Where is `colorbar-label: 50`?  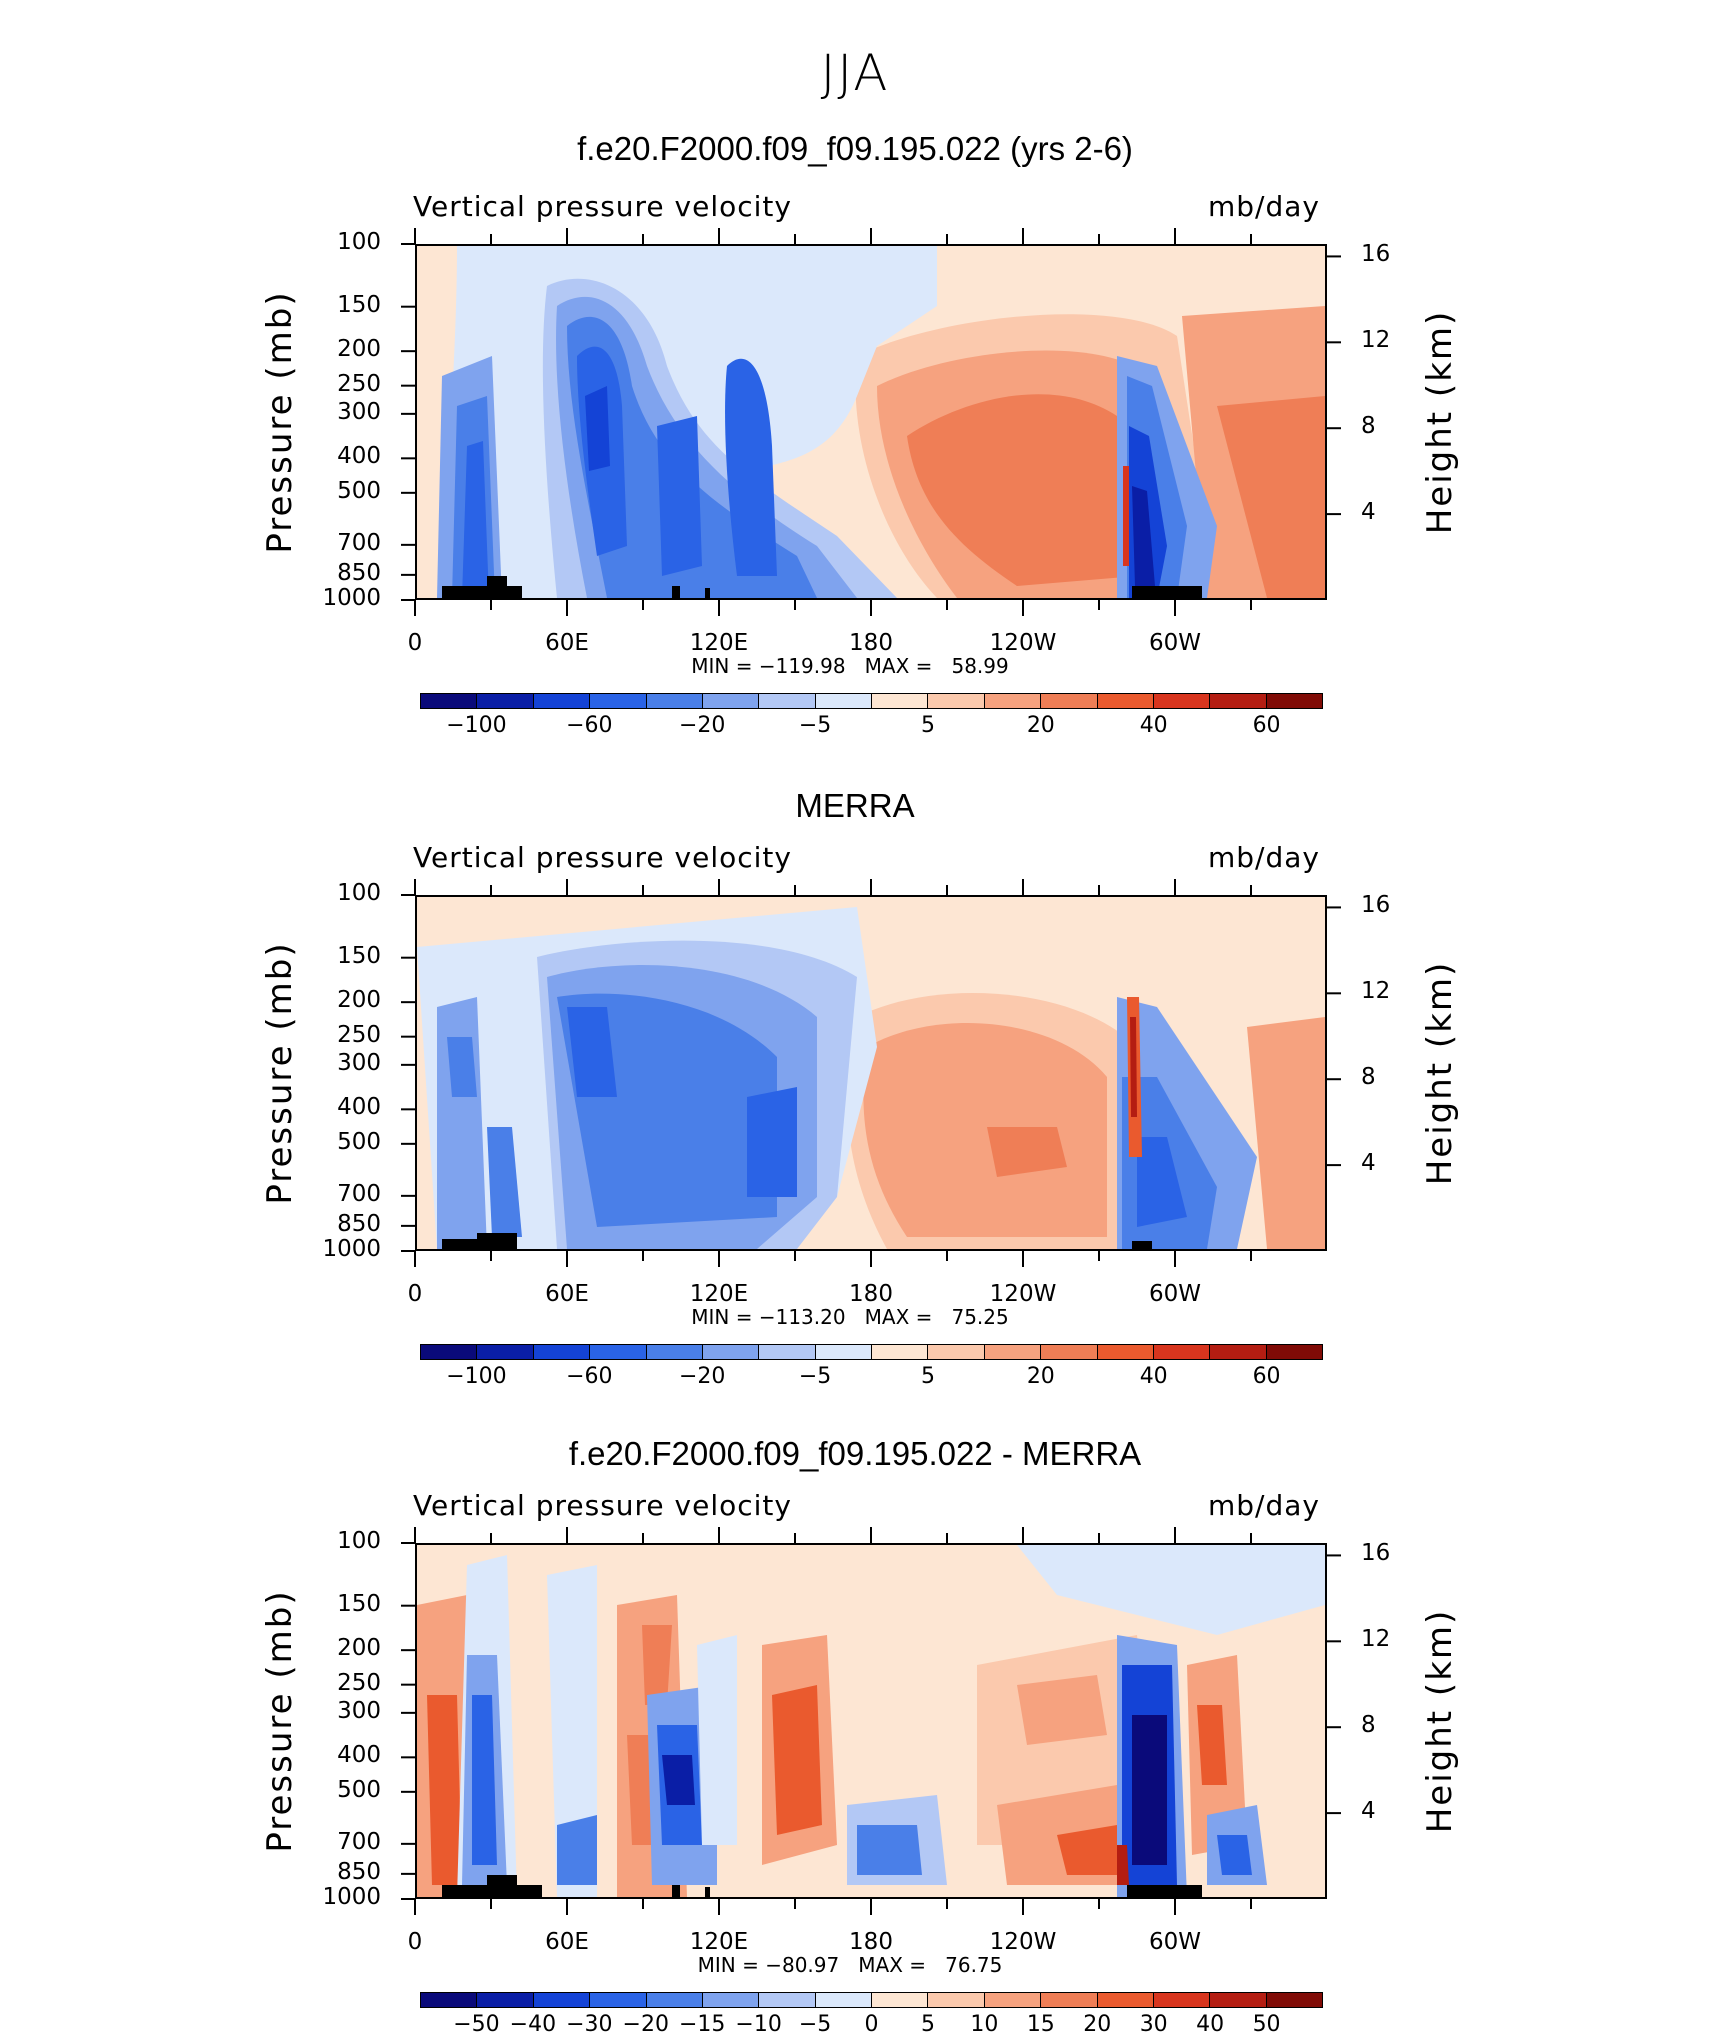 colorbar-label: 50 is located at coordinates (1266, 2024).